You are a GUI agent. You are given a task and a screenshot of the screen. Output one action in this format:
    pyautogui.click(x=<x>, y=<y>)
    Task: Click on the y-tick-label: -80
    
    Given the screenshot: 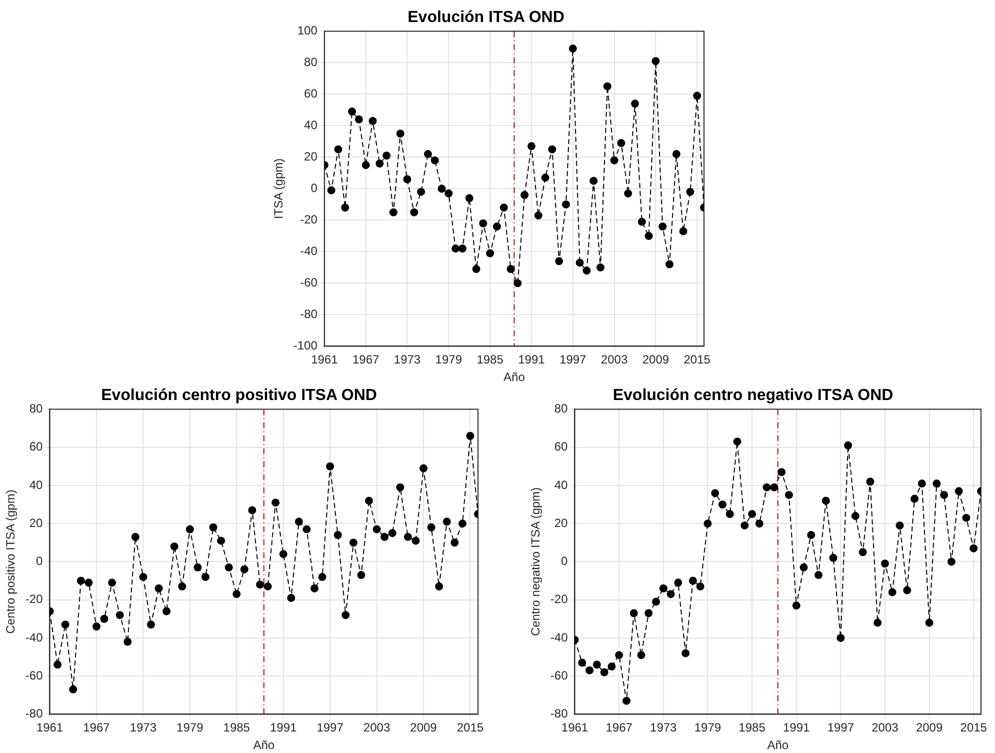 What is the action you would take?
    pyautogui.click(x=309, y=314)
    